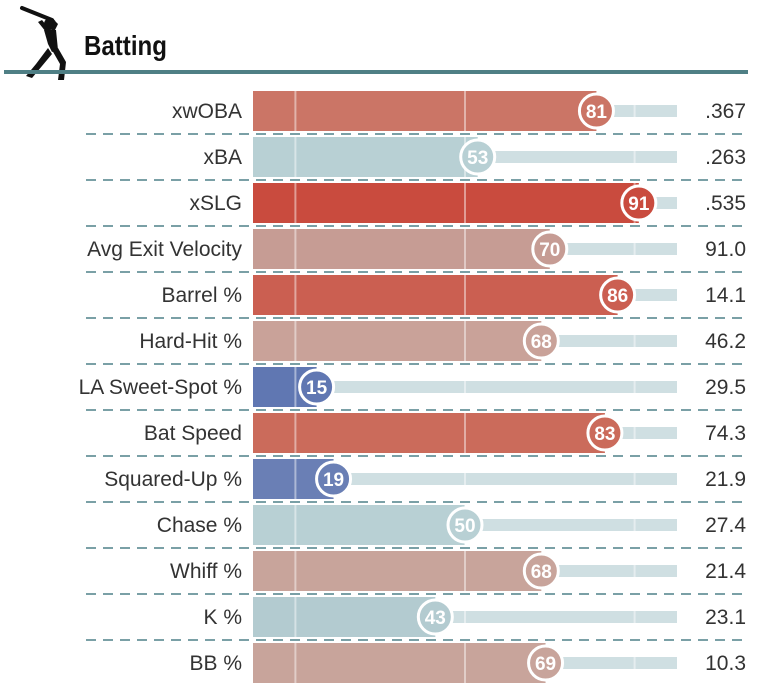 The height and width of the screenshot is (686, 760). What do you see at coordinates (222, 157) in the screenshot?
I see `metric-label: xBA` at bounding box center [222, 157].